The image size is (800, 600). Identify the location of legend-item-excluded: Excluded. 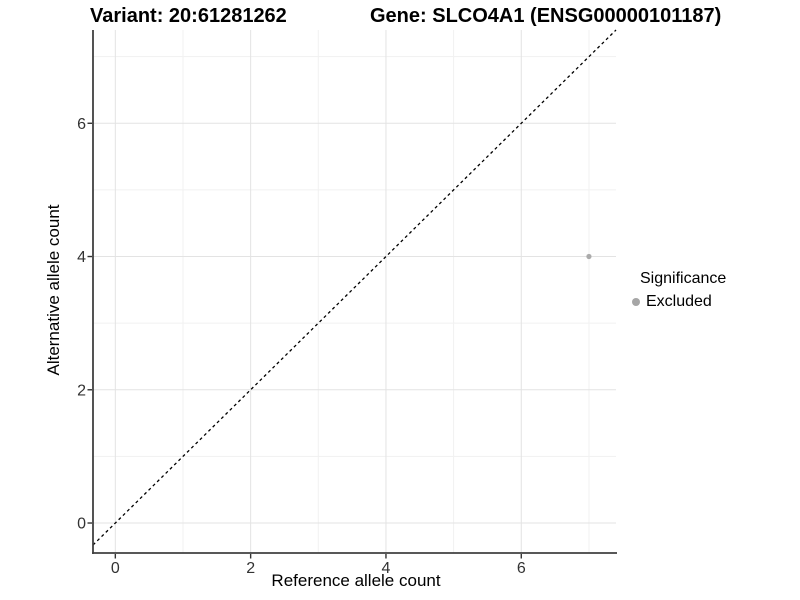
(679, 302).